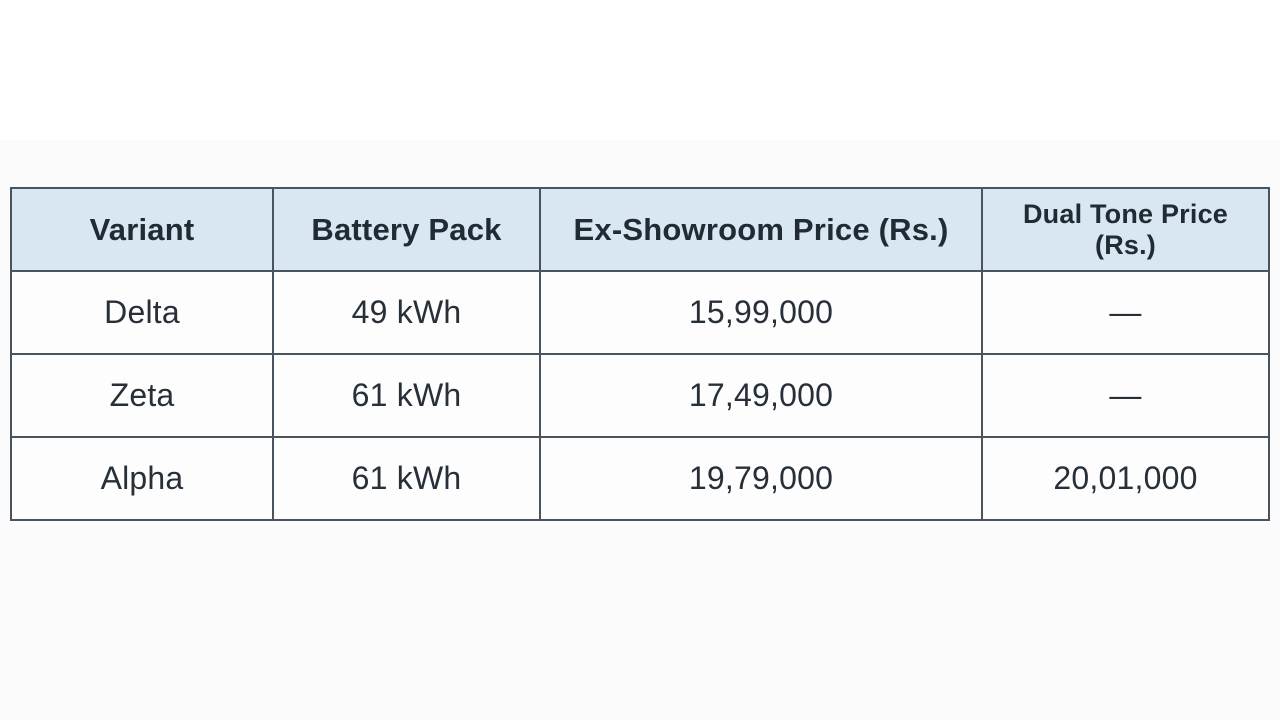 The width and height of the screenshot is (1280, 720). Describe the element at coordinates (406, 229) in the screenshot. I see `column-header-battery-pack: Battery Pack` at that location.